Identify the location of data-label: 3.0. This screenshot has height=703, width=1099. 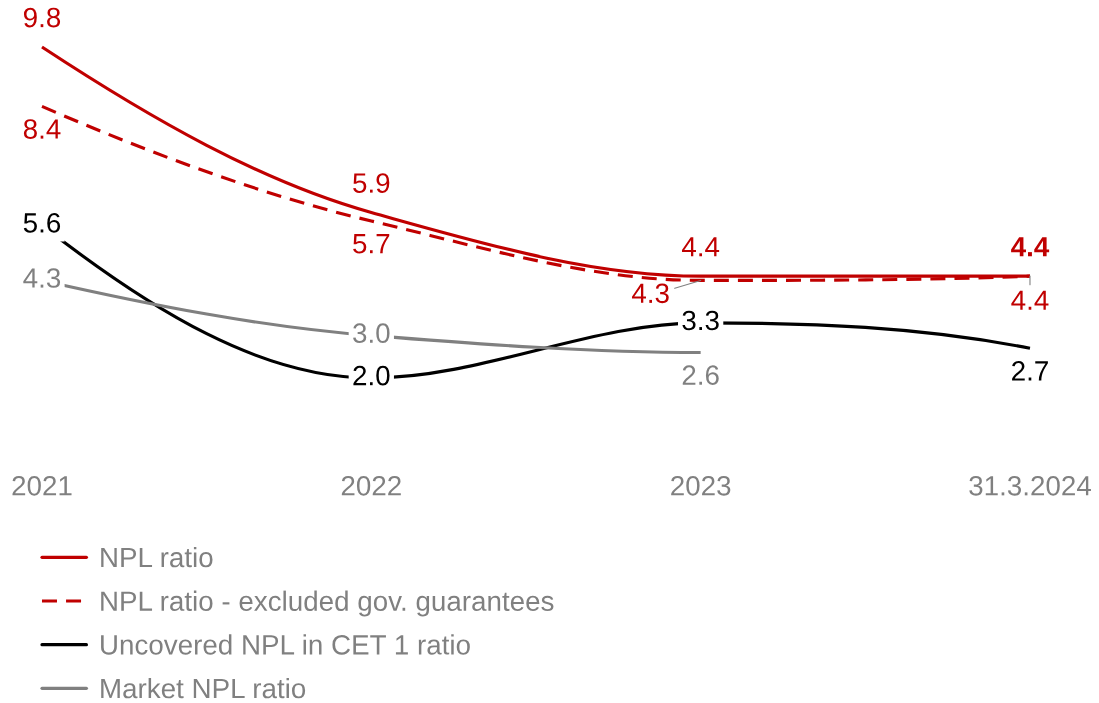
(371, 333).